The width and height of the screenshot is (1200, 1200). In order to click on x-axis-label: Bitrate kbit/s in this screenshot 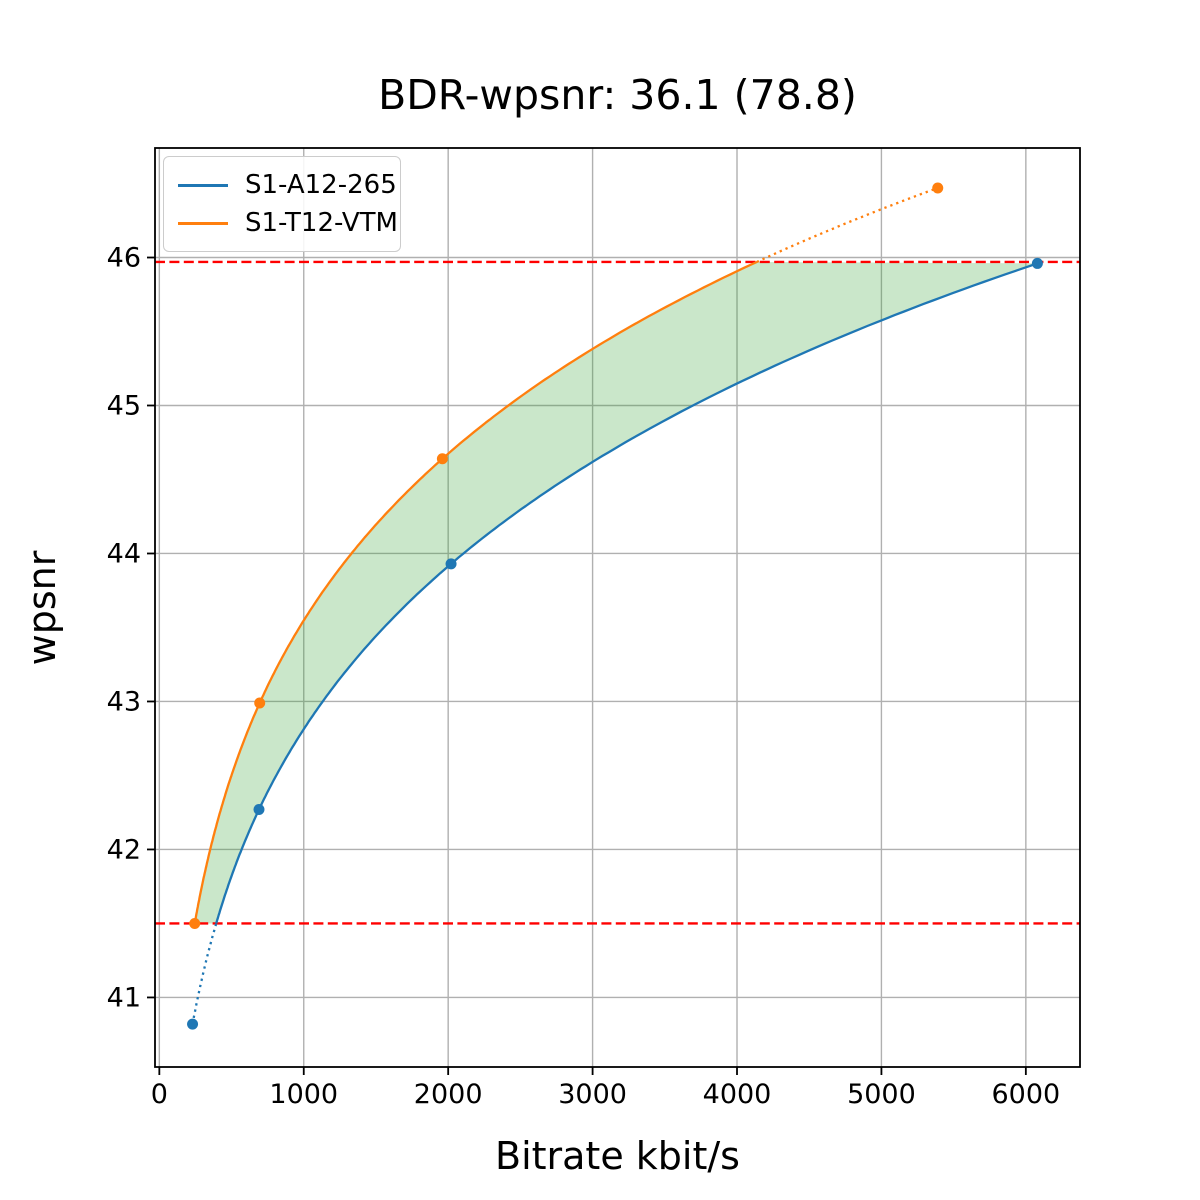, I will do `click(617, 1156)`.